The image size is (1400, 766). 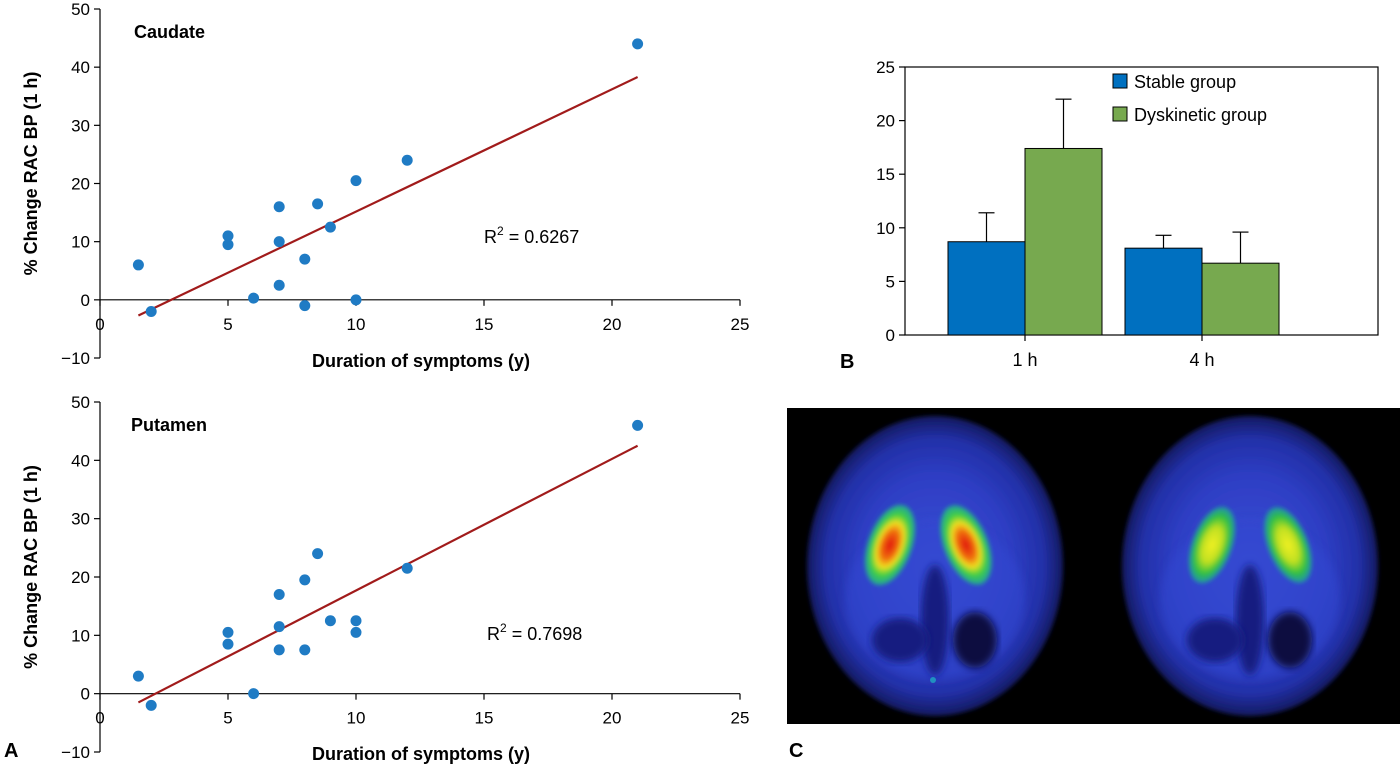 What do you see at coordinates (612, 324) in the screenshot?
I see `caudate-x-tick-label: 20` at bounding box center [612, 324].